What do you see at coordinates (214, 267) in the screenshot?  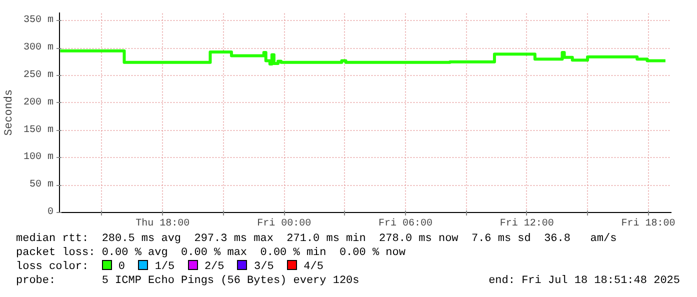 I see `legend-label: 2/5` at bounding box center [214, 267].